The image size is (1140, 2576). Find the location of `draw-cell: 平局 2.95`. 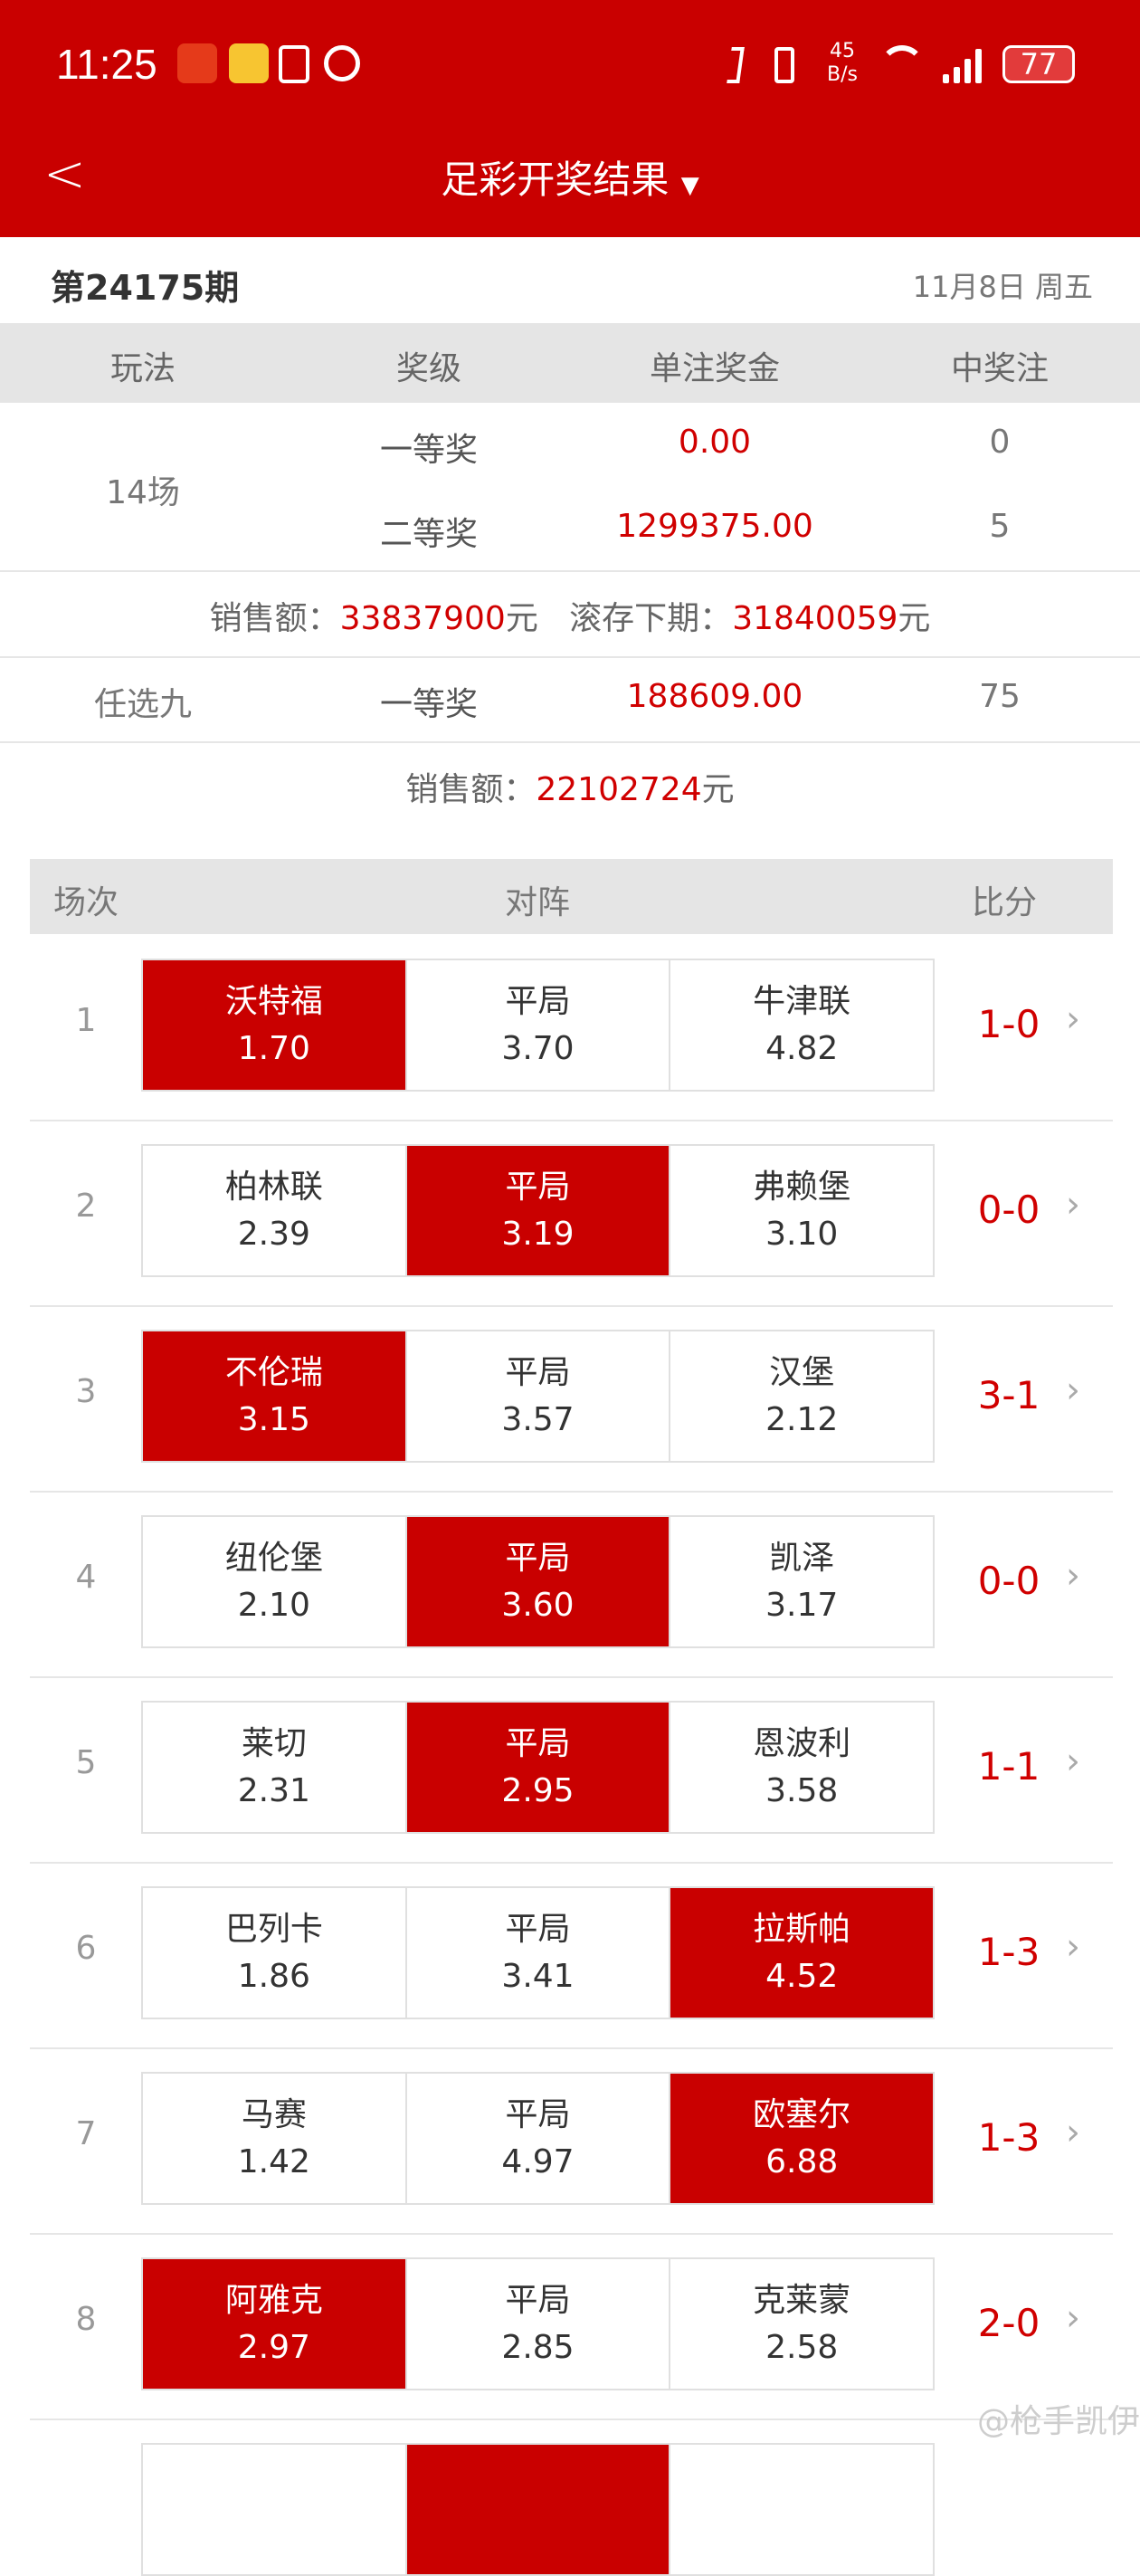

draw-cell: 平局 2.95 is located at coordinates (538, 1768).